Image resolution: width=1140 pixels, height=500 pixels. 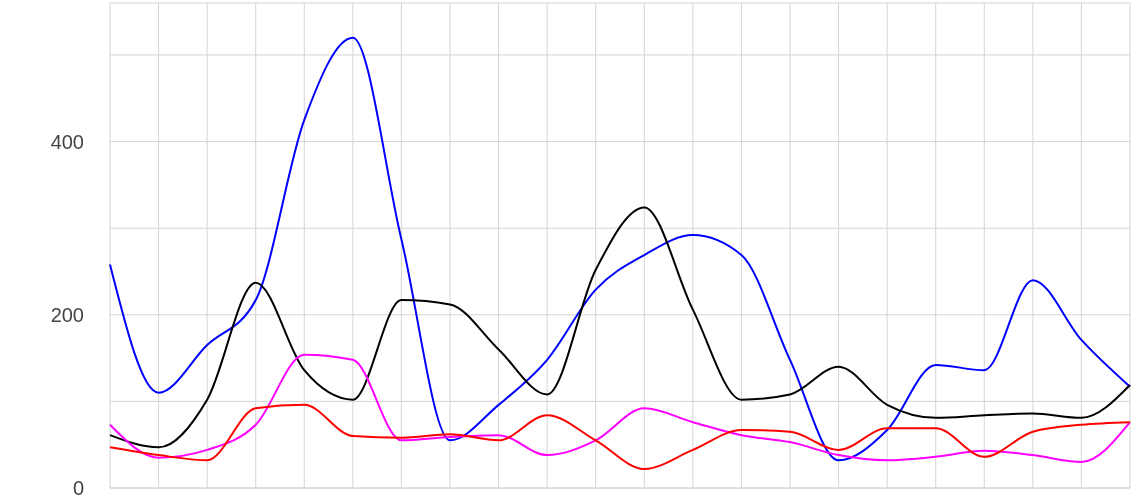 What do you see at coordinates (78, 488) in the screenshot?
I see `y-tick-label: 0` at bounding box center [78, 488].